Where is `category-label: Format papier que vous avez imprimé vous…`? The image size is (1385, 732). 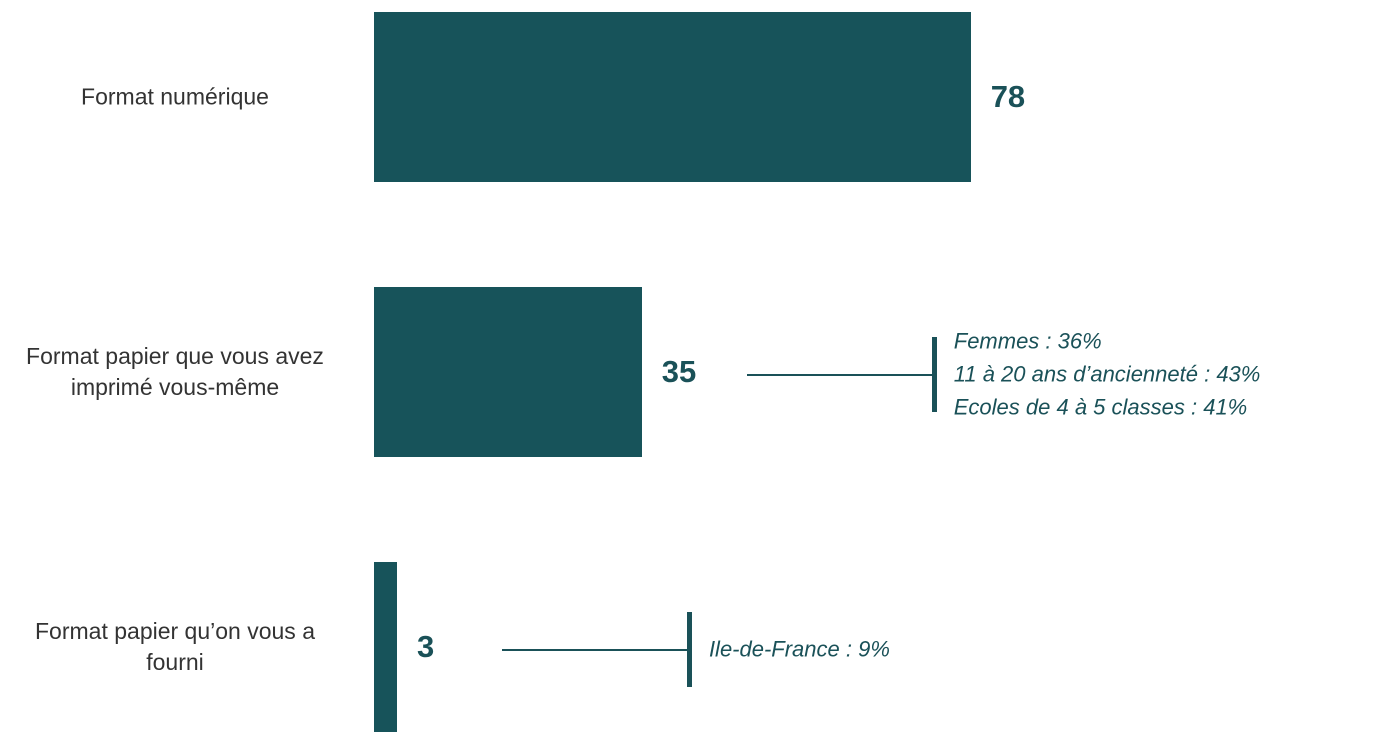 category-label: Format papier que vous avez imprimé vous… is located at coordinates (175, 371).